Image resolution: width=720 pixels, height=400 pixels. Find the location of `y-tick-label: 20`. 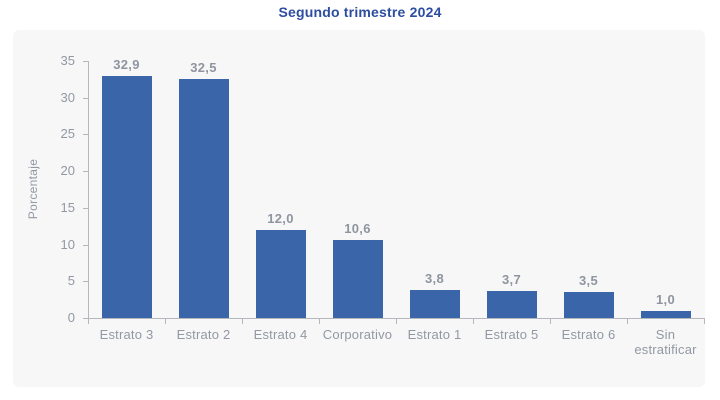

y-tick-label: 20 is located at coordinates (67, 171).